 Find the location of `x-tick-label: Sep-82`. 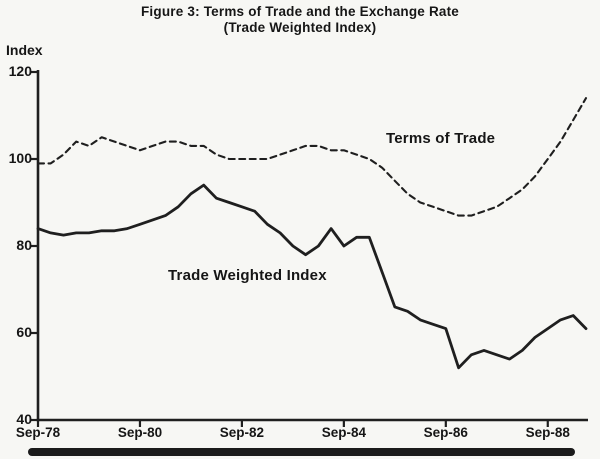

x-tick-label: Sep-82 is located at coordinates (242, 432).